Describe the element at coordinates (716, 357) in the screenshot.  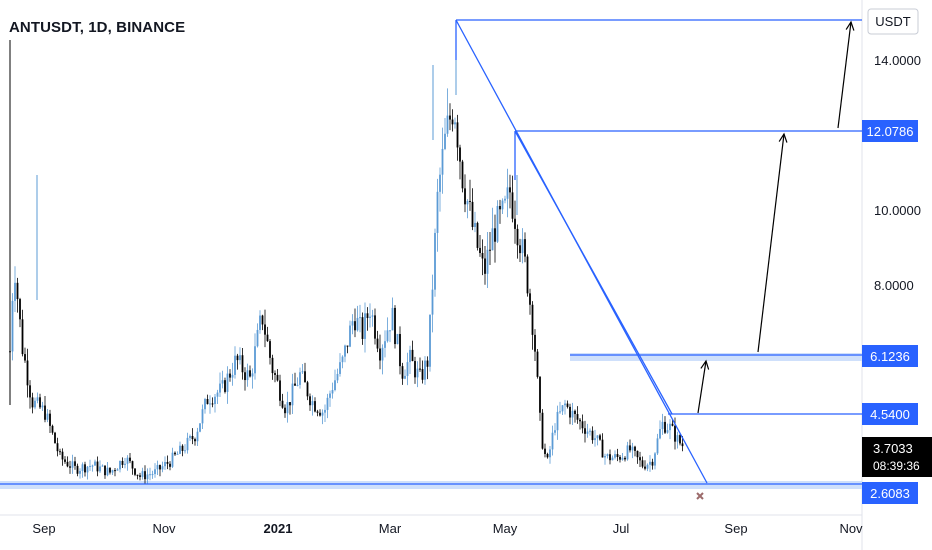
I see `resistance-zone` at that location.